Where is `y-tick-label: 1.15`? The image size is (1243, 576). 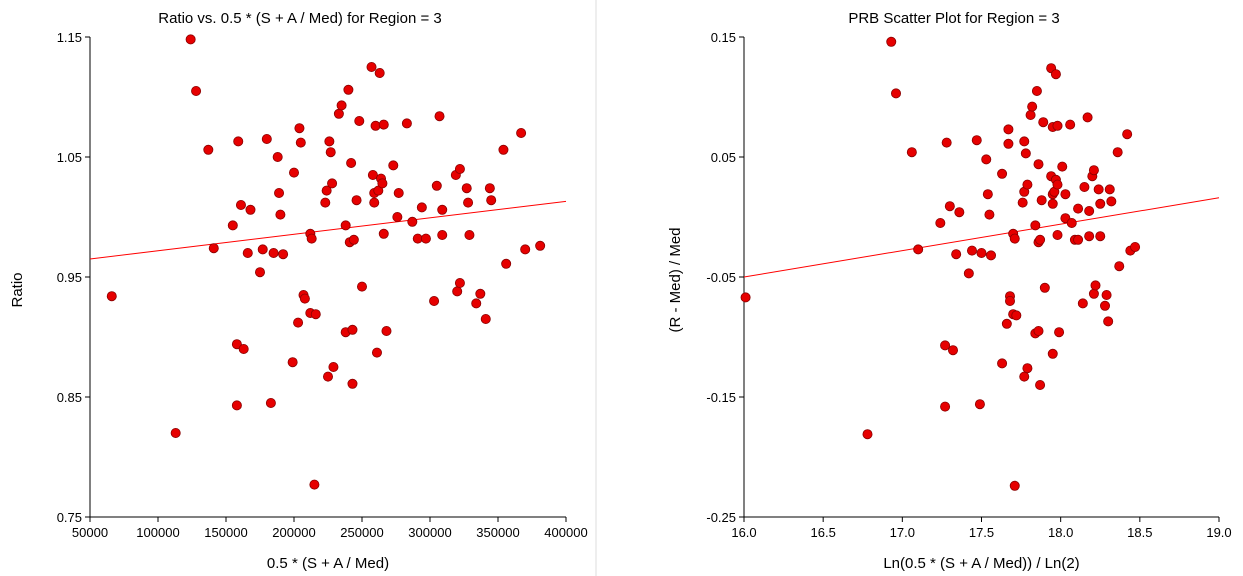 y-tick-label: 1.15 is located at coordinates (69, 37).